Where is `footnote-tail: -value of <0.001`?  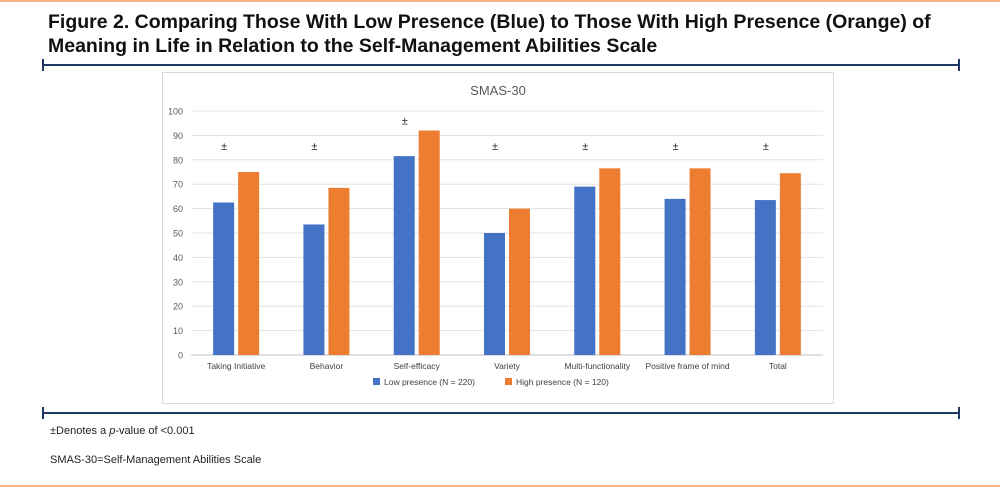
footnote-tail: -value of <0.001 is located at coordinates (155, 431).